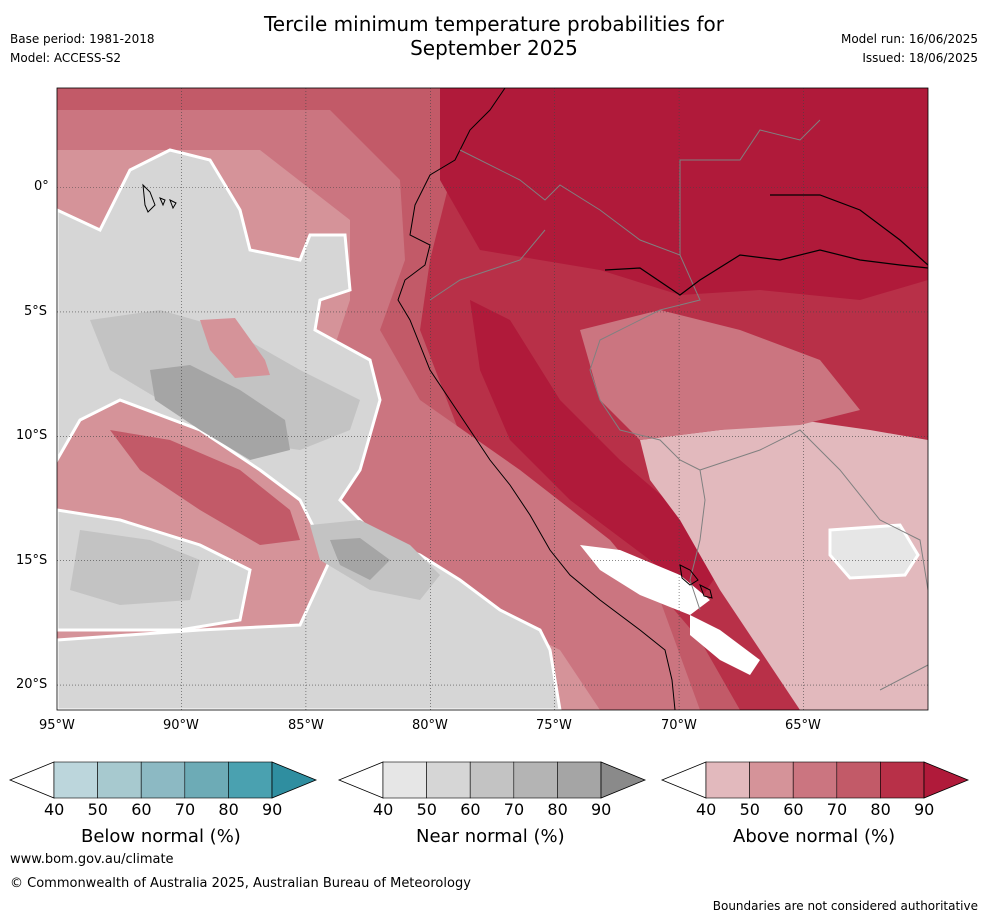 This screenshot has height=919, width=988. Describe the element at coordinates (57, 725) in the screenshot. I see `lon-label-95w: 95°W` at that location.